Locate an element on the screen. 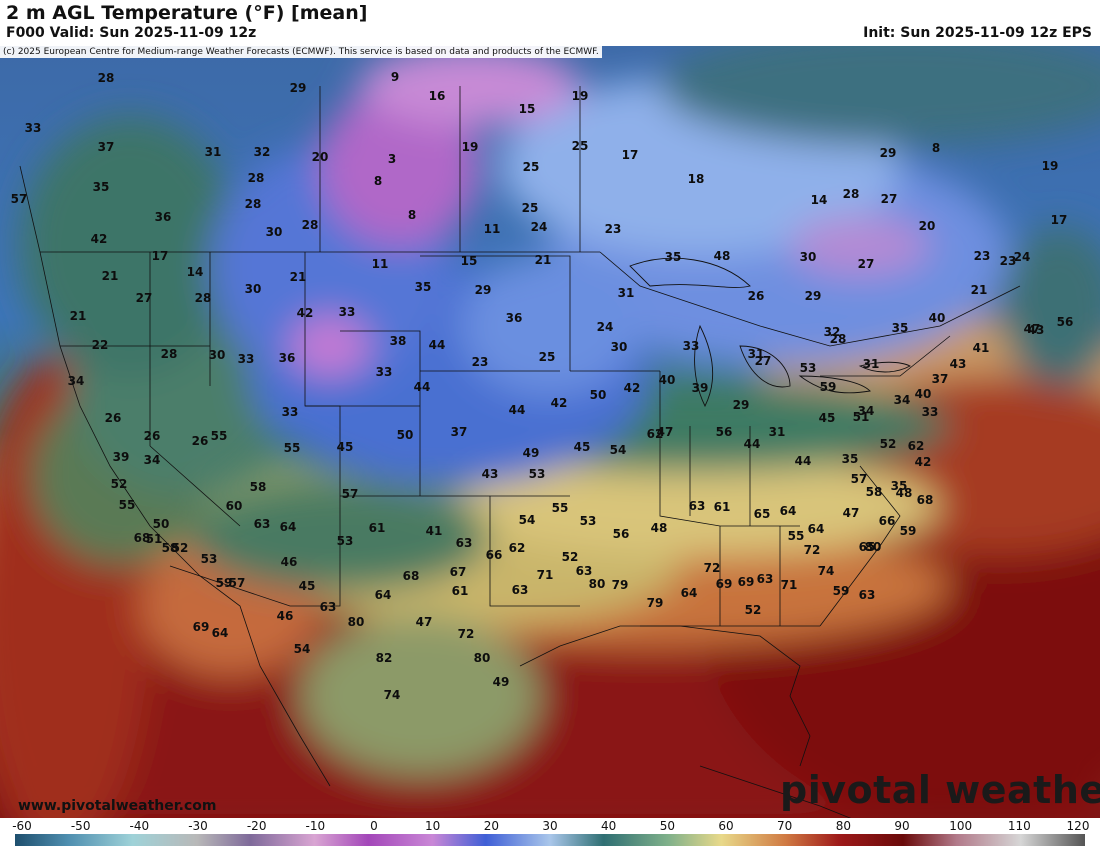  temperature-label: 71 is located at coordinates (545, 575).